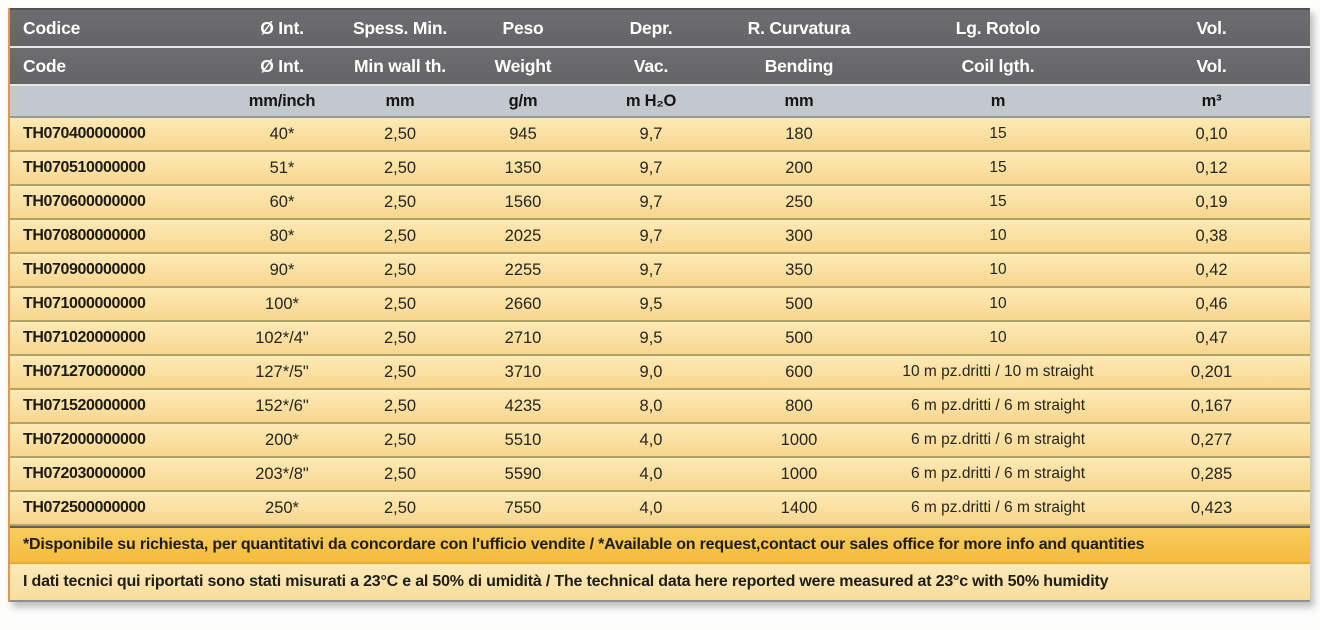 This screenshot has height=630, width=1320. What do you see at coordinates (523, 235) in the screenshot?
I see `cell-weight: 2025` at bounding box center [523, 235].